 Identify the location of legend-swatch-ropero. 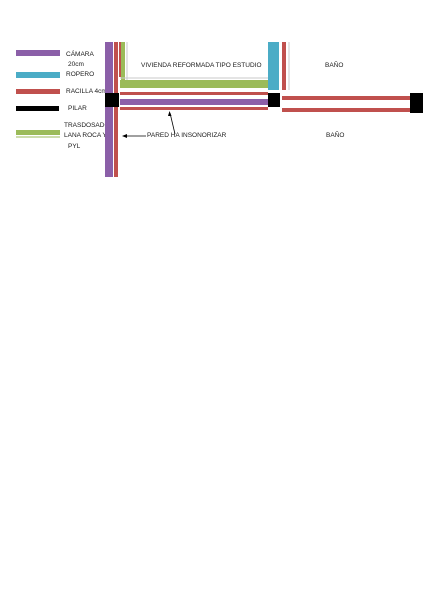
(38, 75).